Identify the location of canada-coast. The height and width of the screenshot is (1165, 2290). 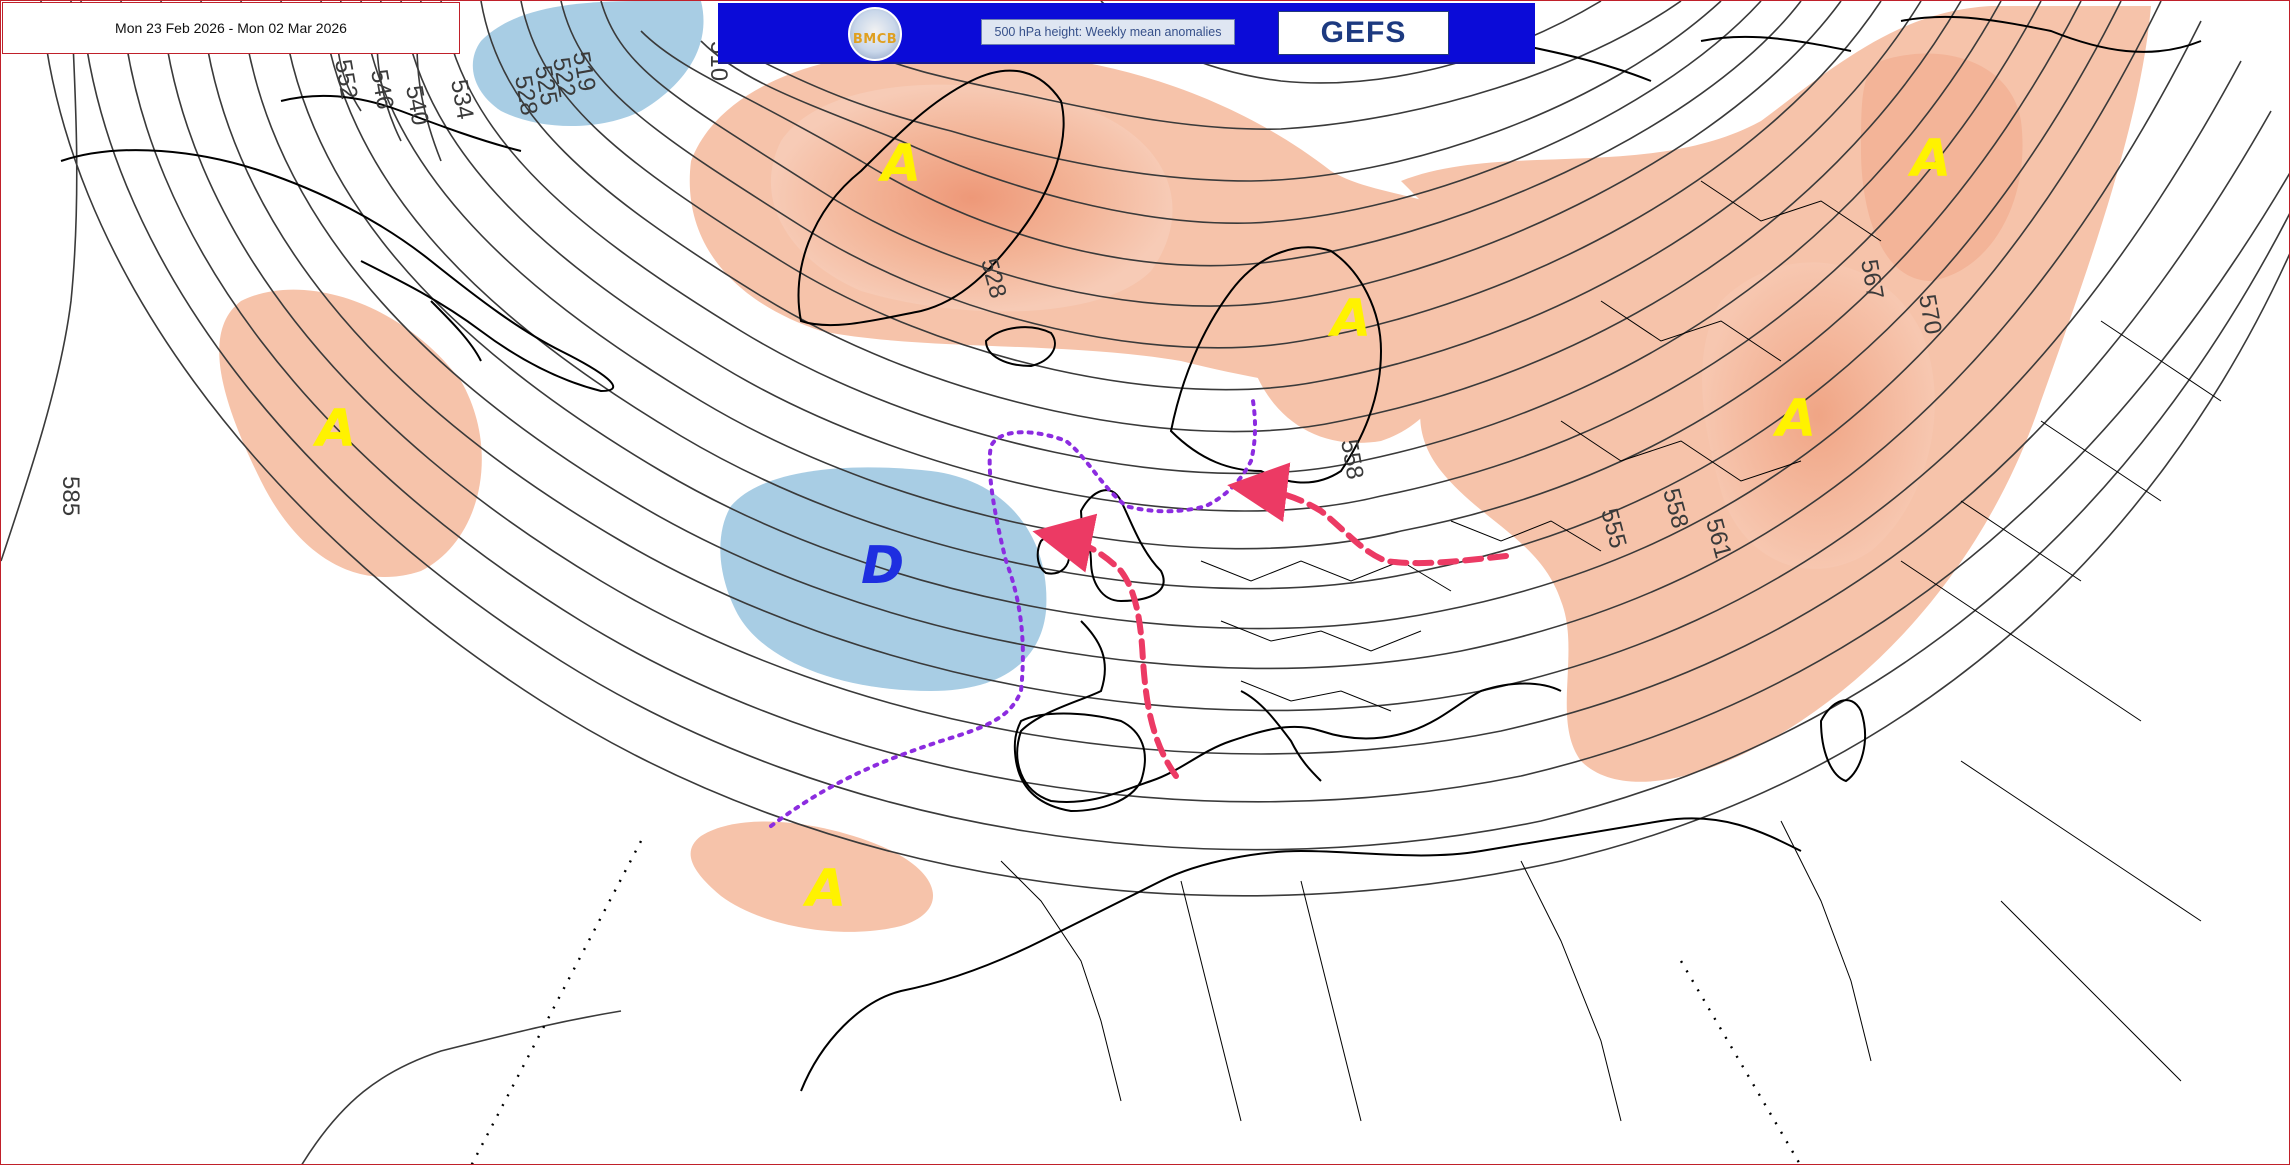
(337, 243).